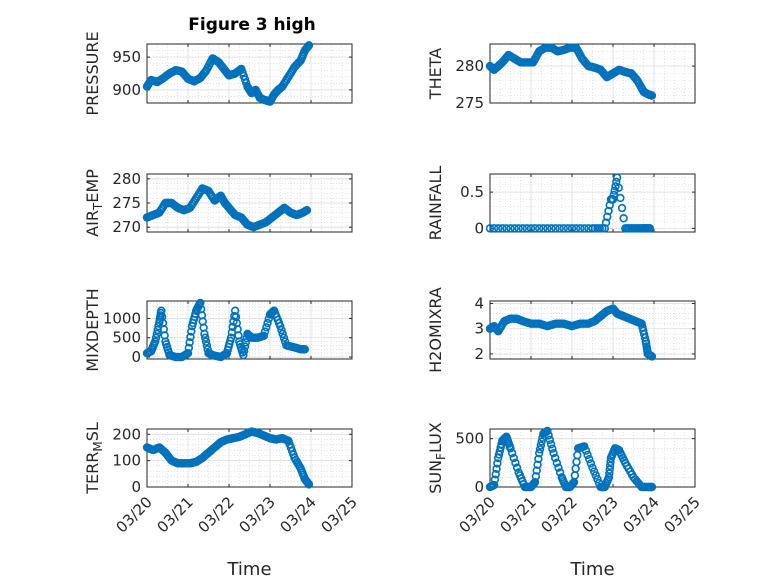 This screenshot has width=778, height=583. I want to click on subplot-air_temp: 270 275 280 AIRTEMP, so click(218, 203).